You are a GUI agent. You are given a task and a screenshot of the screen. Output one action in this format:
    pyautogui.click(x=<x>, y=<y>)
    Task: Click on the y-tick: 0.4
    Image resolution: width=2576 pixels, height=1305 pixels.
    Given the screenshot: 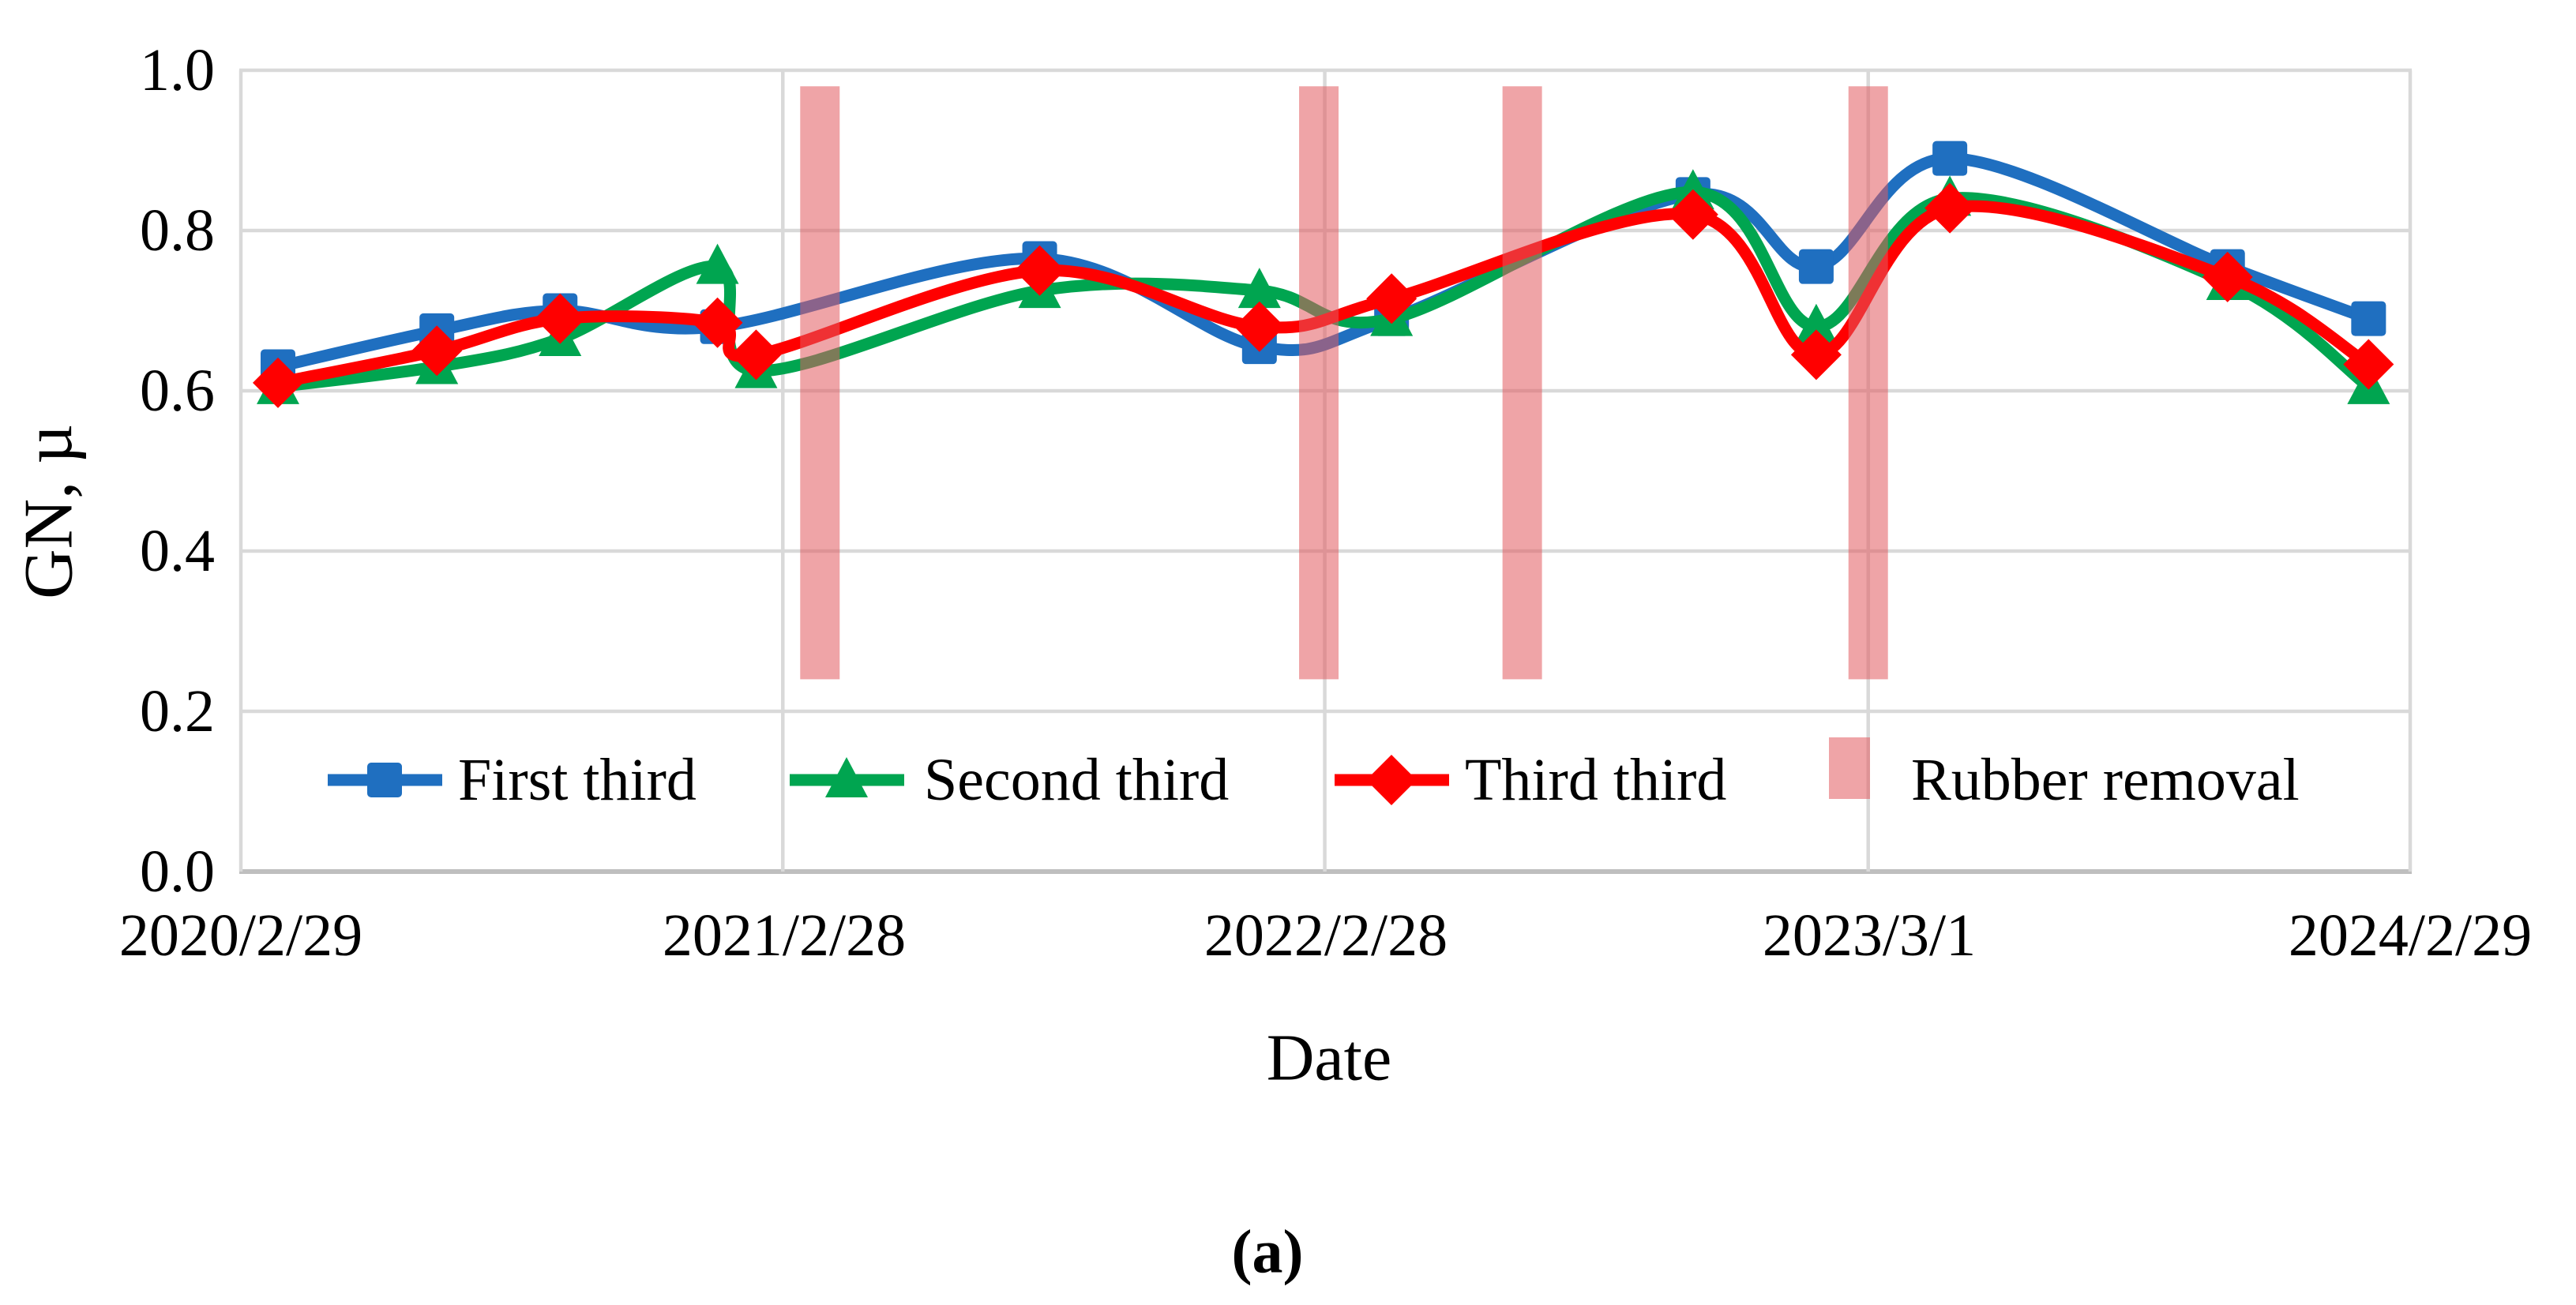 What is the action you would take?
    pyautogui.click(x=177, y=551)
    